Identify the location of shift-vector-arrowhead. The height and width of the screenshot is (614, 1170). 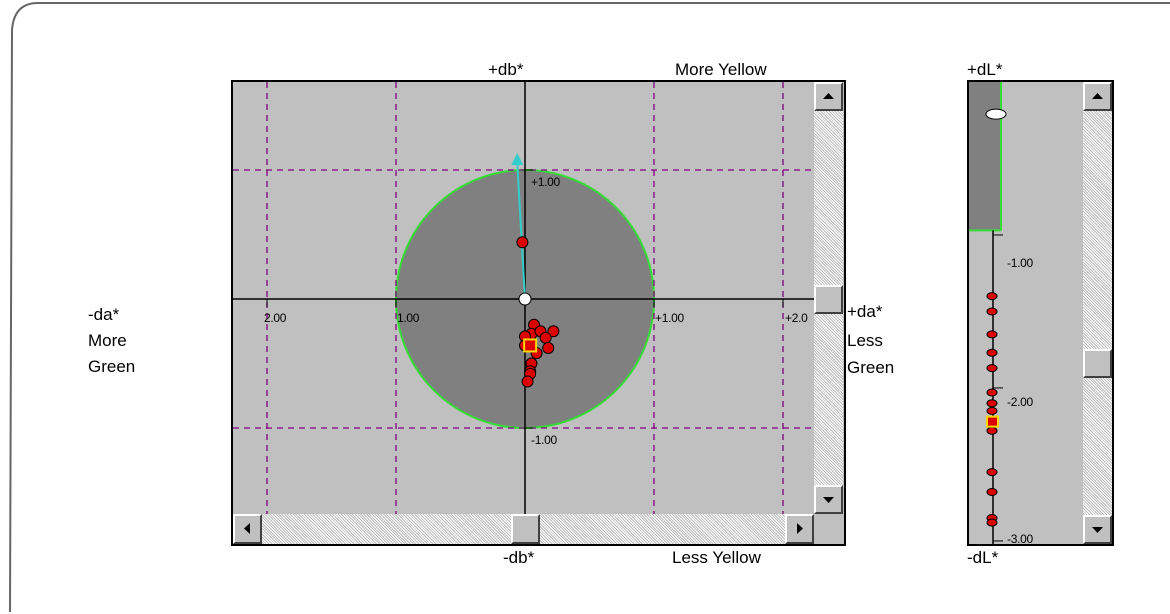
(517, 159).